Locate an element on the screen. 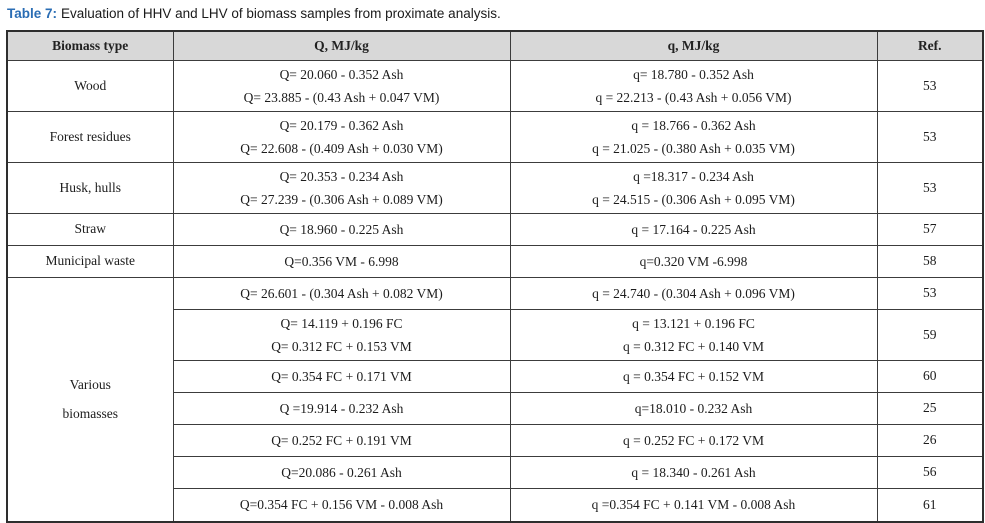 Image resolution: width=985 pixels, height=523 pixels. biomass-type-cell: Husk, hulls is located at coordinates (90, 187).